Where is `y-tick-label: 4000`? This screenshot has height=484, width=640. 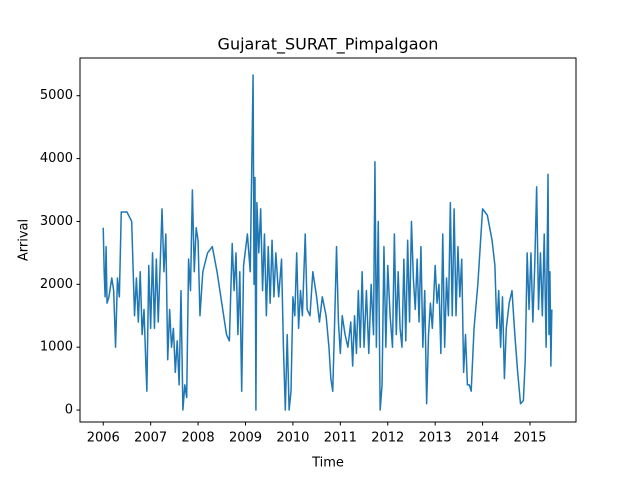 y-tick-label: 4000 is located at coordinates (56, 158).